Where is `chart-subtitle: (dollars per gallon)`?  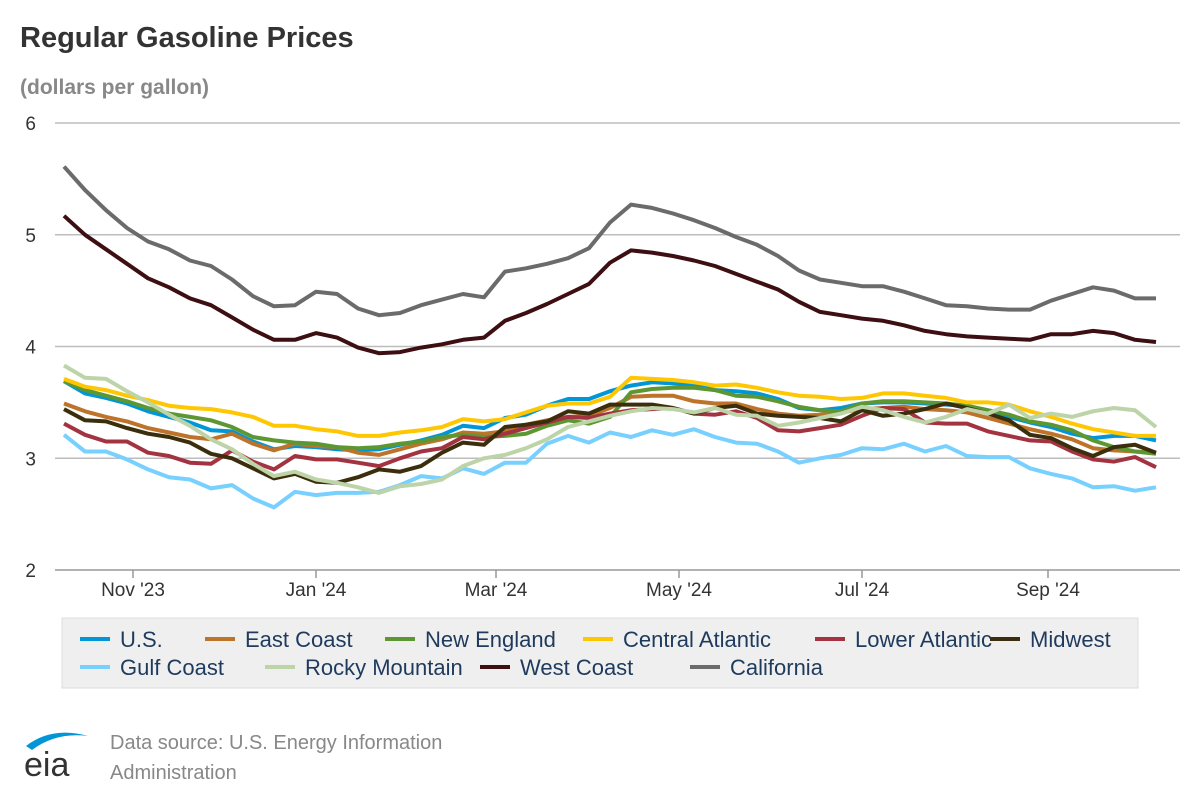
chart-subtitle: (dollars per gallon) is located at coordinates (115, 87).